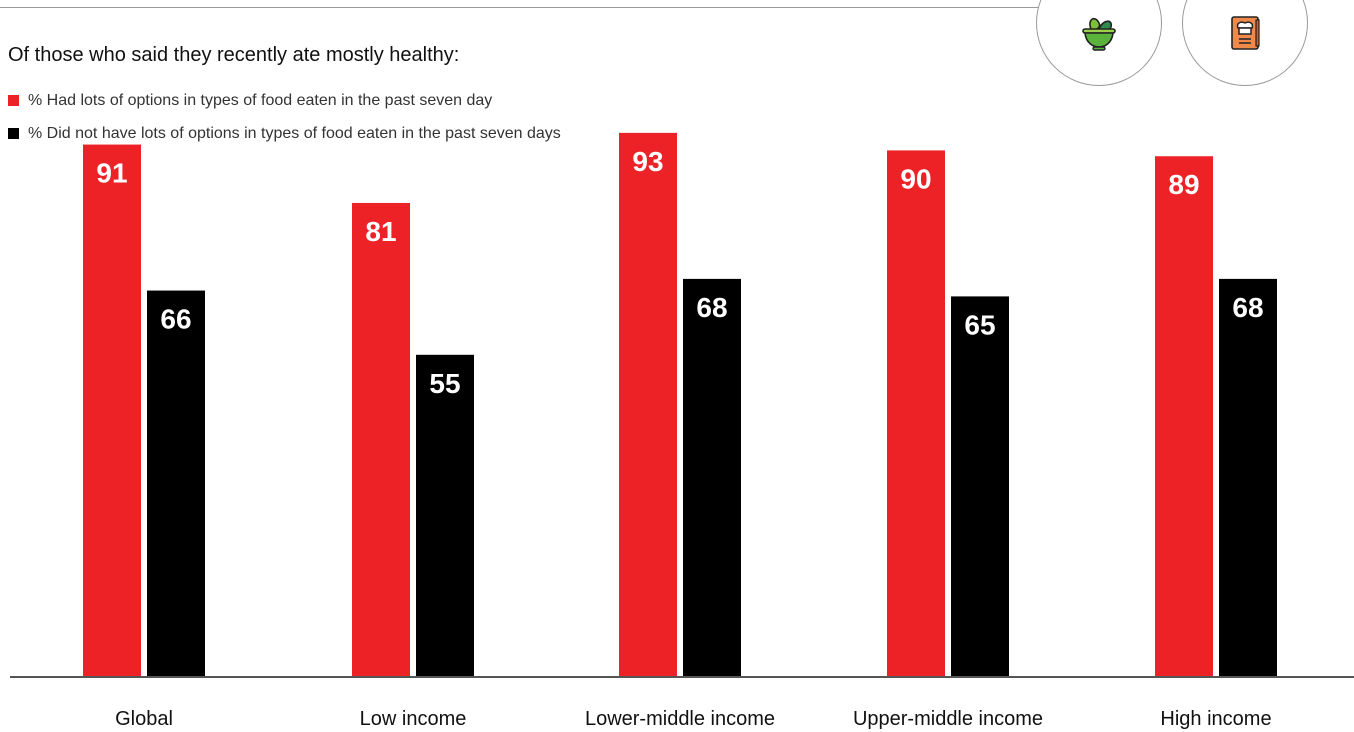 This screenshot has width=1354, height=732. What do you see at coordinates (520, 7) in the screenshot?
I see `top-divider` at bounding box center [520, 7].